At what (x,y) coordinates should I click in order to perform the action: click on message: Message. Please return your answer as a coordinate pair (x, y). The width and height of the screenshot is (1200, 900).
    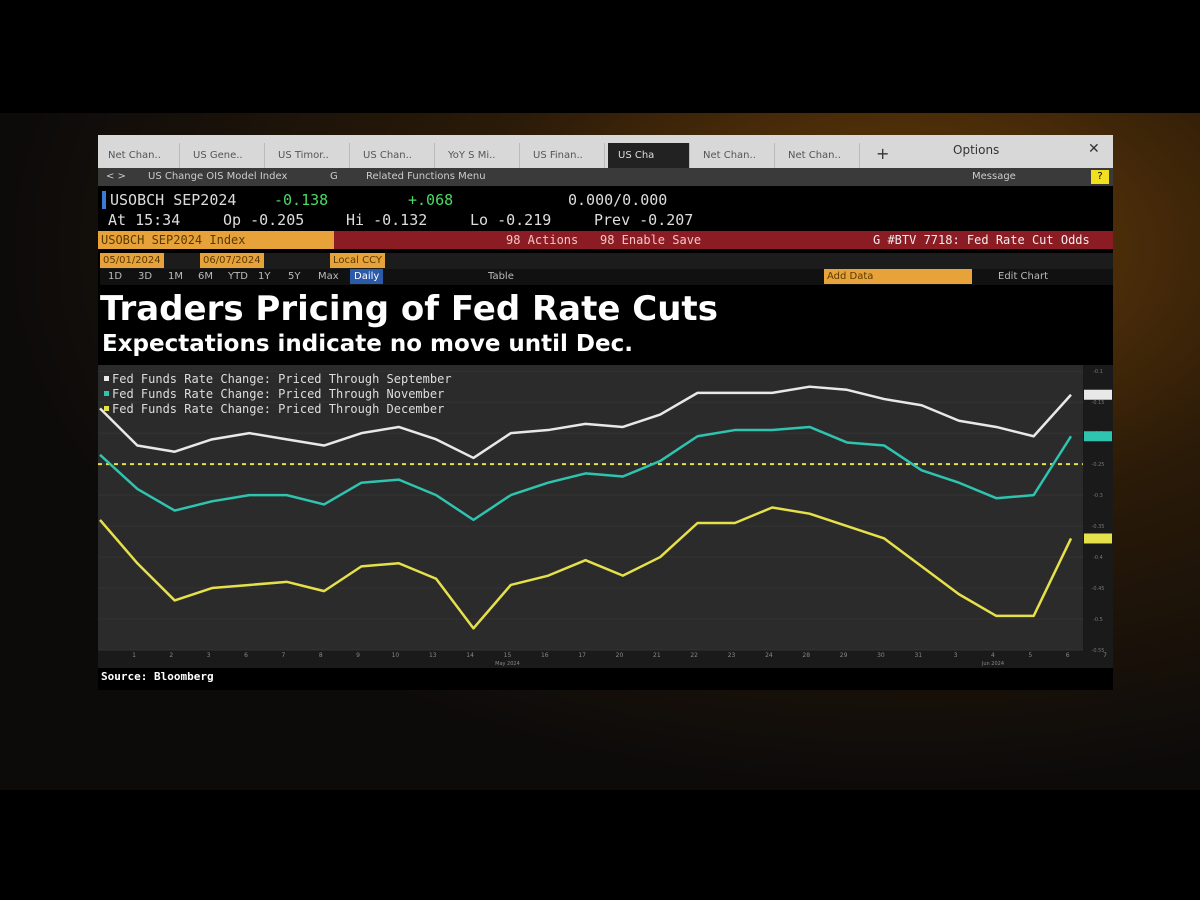
    Looking at the image, I should click on (994, 176).